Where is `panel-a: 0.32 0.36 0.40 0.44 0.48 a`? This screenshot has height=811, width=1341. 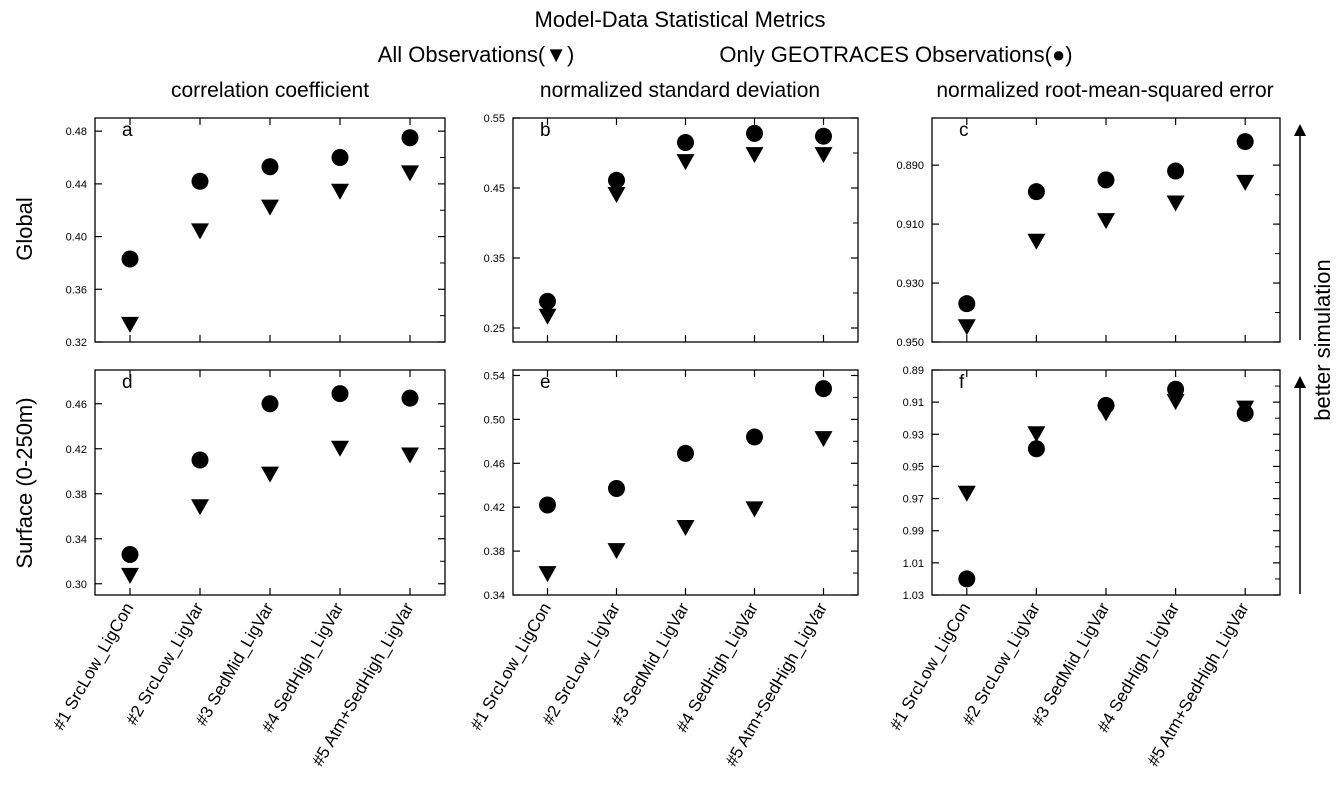 panel-a: 0.32 0.36 0.40 0.44 0.48 a is located at coordinates (256, 233).